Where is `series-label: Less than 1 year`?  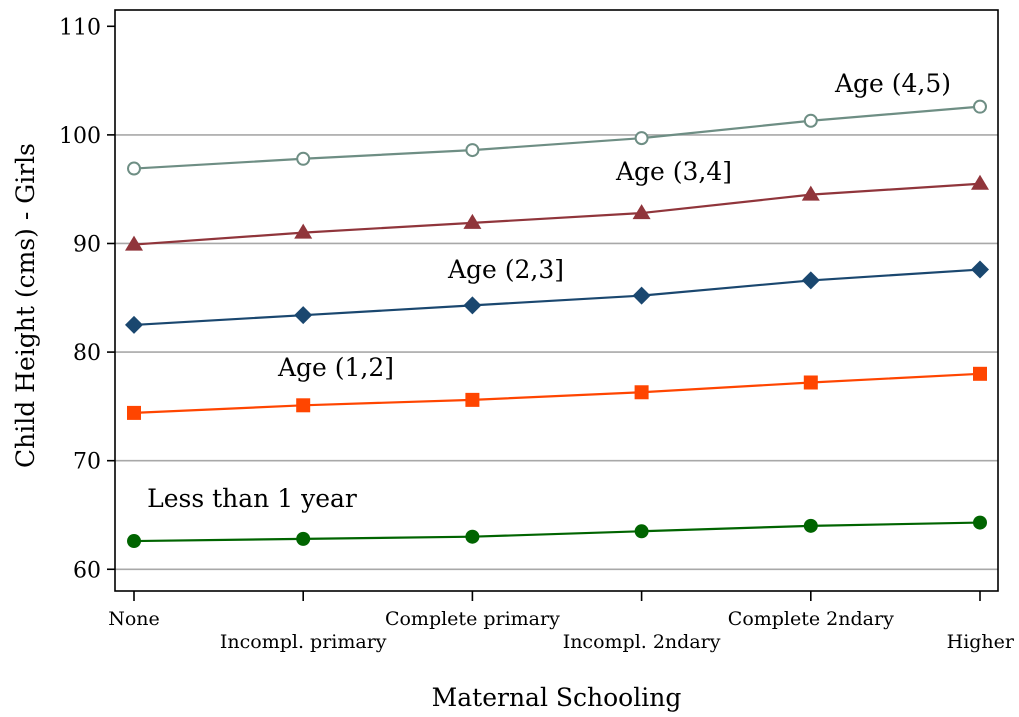 series-label: Less than 1 year is located at coordinates (252, 498).